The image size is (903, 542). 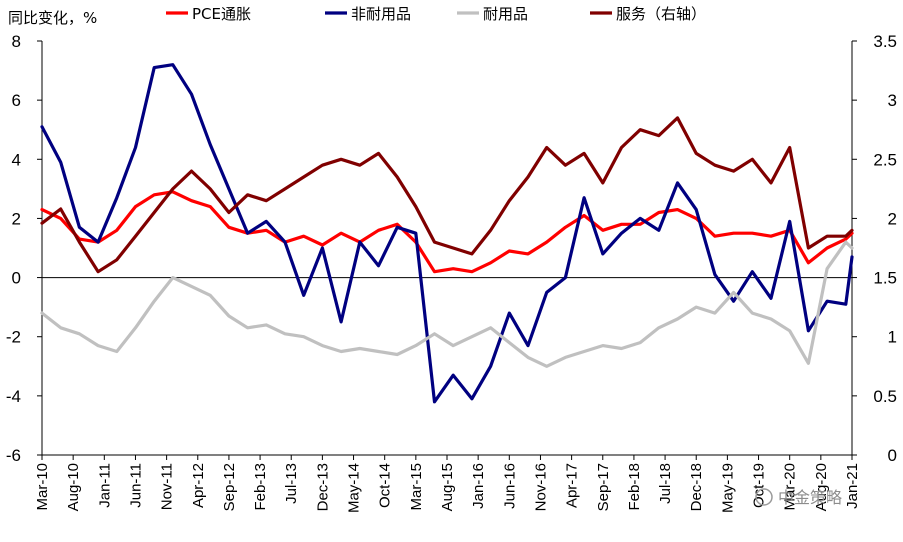 I want to click on watermark: 中金策略, so click(x=798, y=497).